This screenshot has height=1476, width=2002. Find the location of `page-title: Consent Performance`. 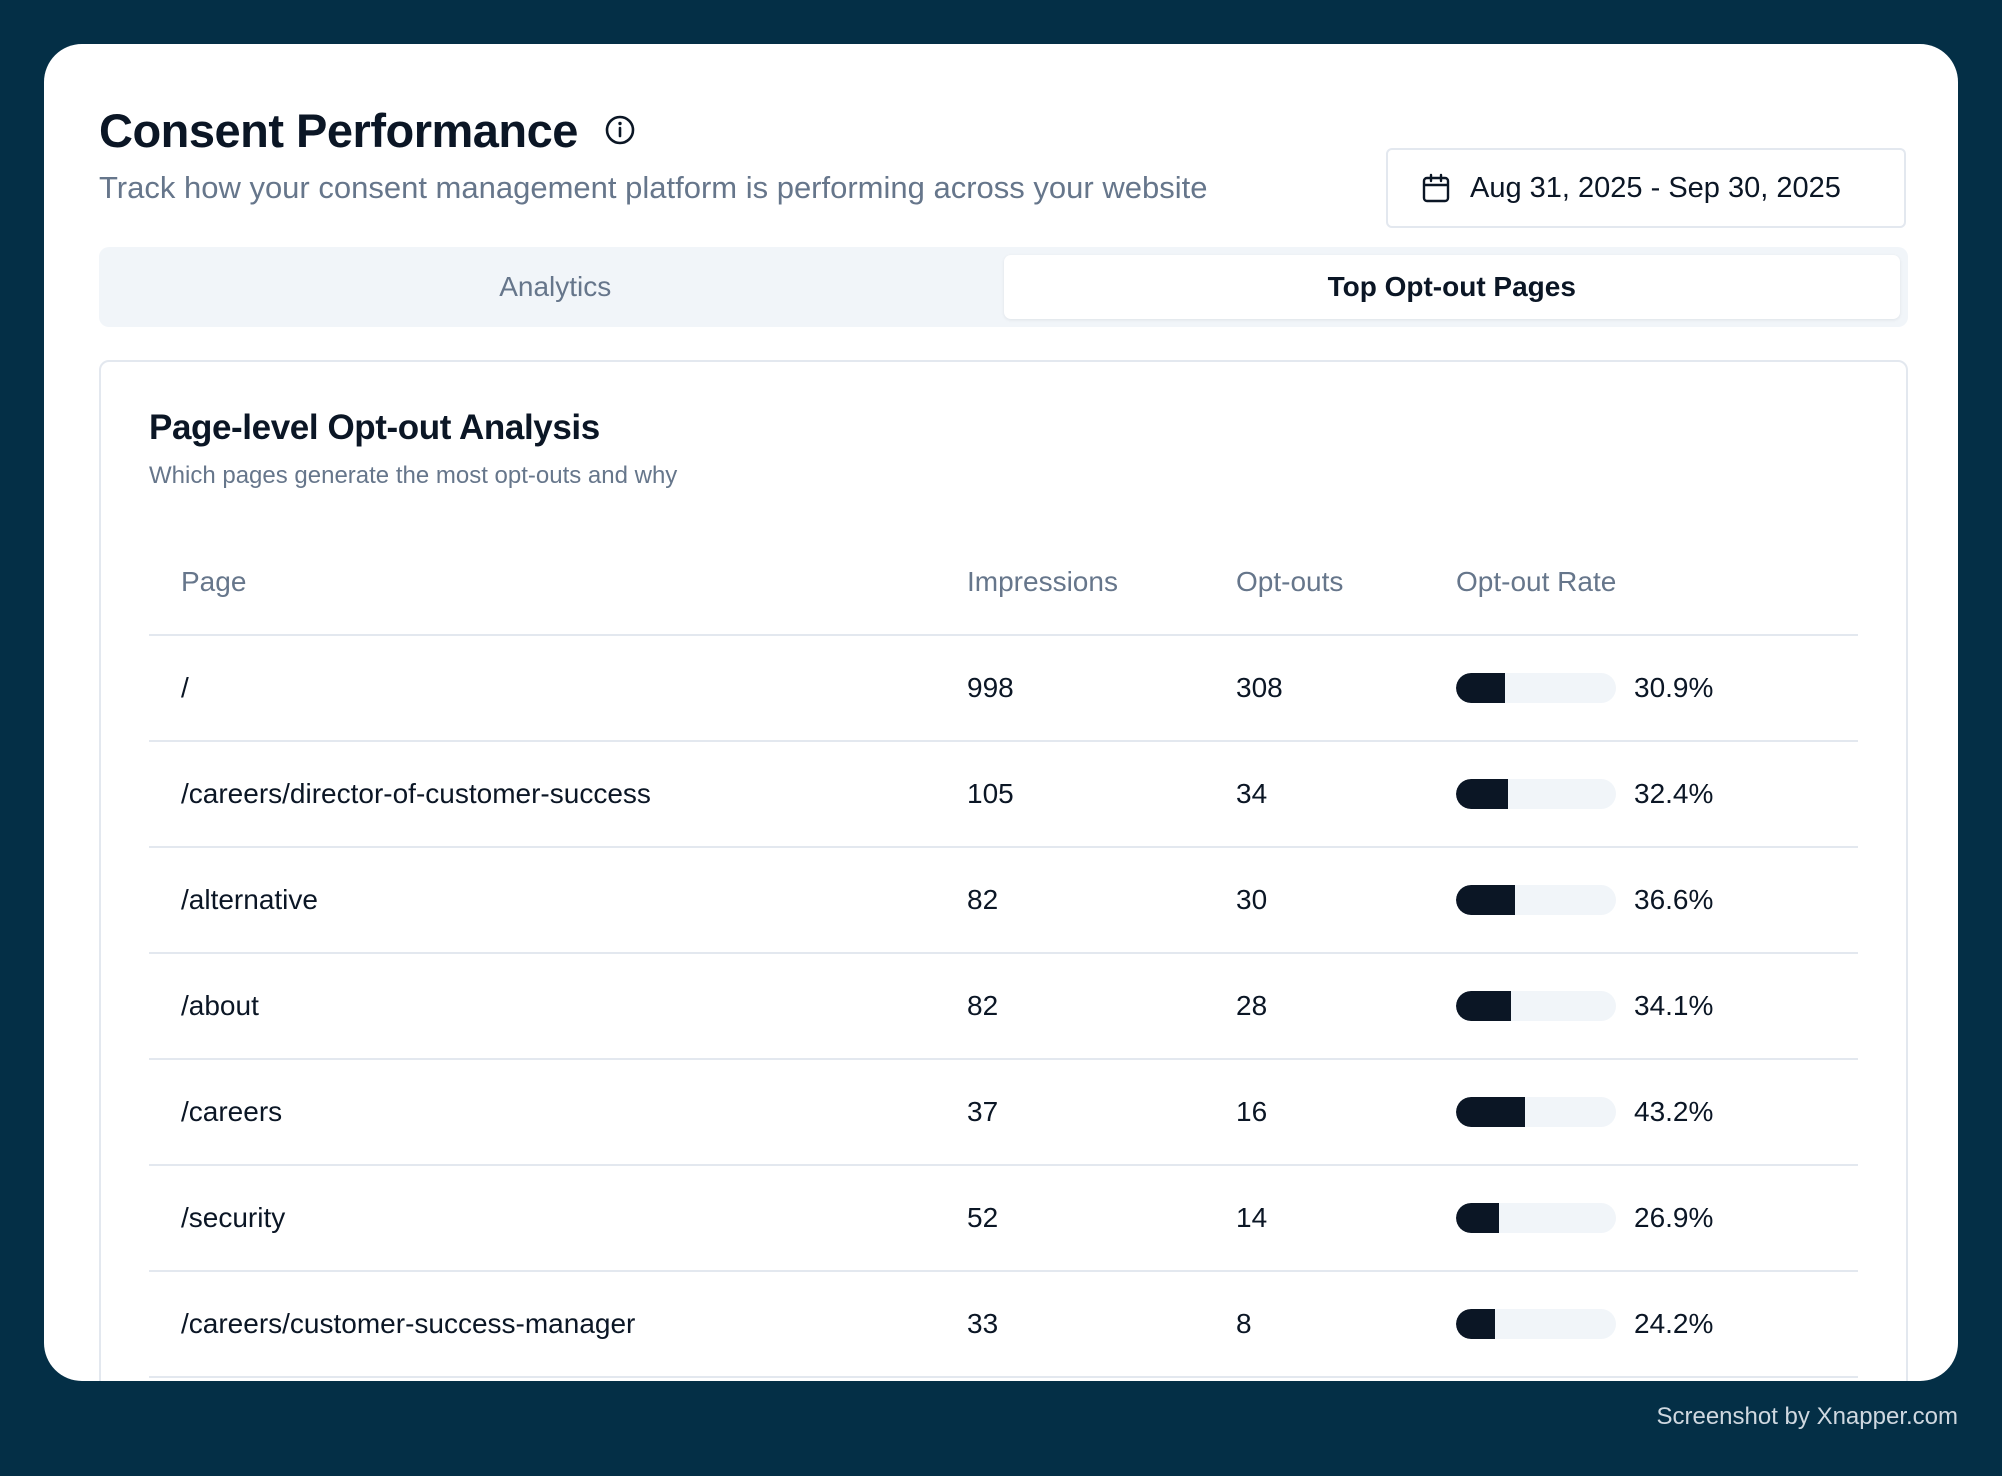

page-title: Consent Performance is located at coordinates (338, 130).